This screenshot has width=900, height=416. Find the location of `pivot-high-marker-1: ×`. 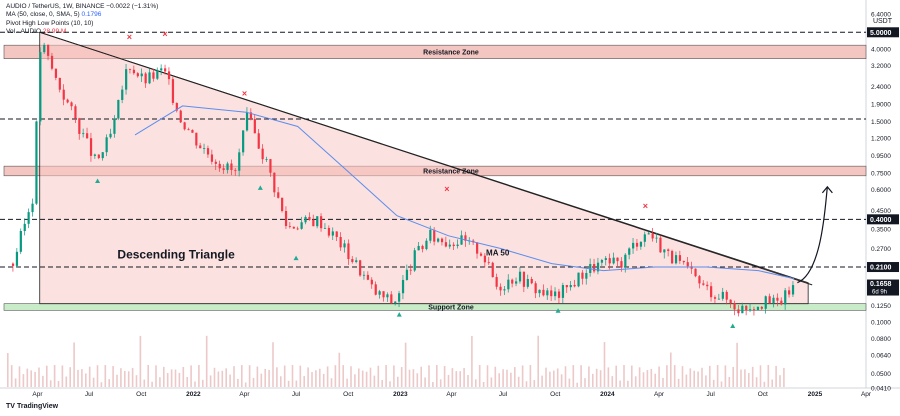

pivot-high-marker-1: × is located at coordinates (164, 34).